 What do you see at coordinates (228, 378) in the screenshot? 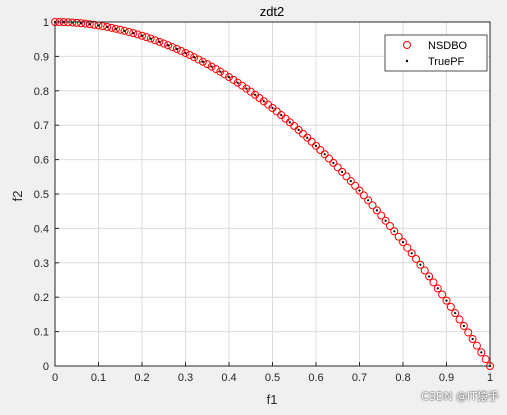
I see `x-tick-label: 0.4` at bounding box center [228, 378].